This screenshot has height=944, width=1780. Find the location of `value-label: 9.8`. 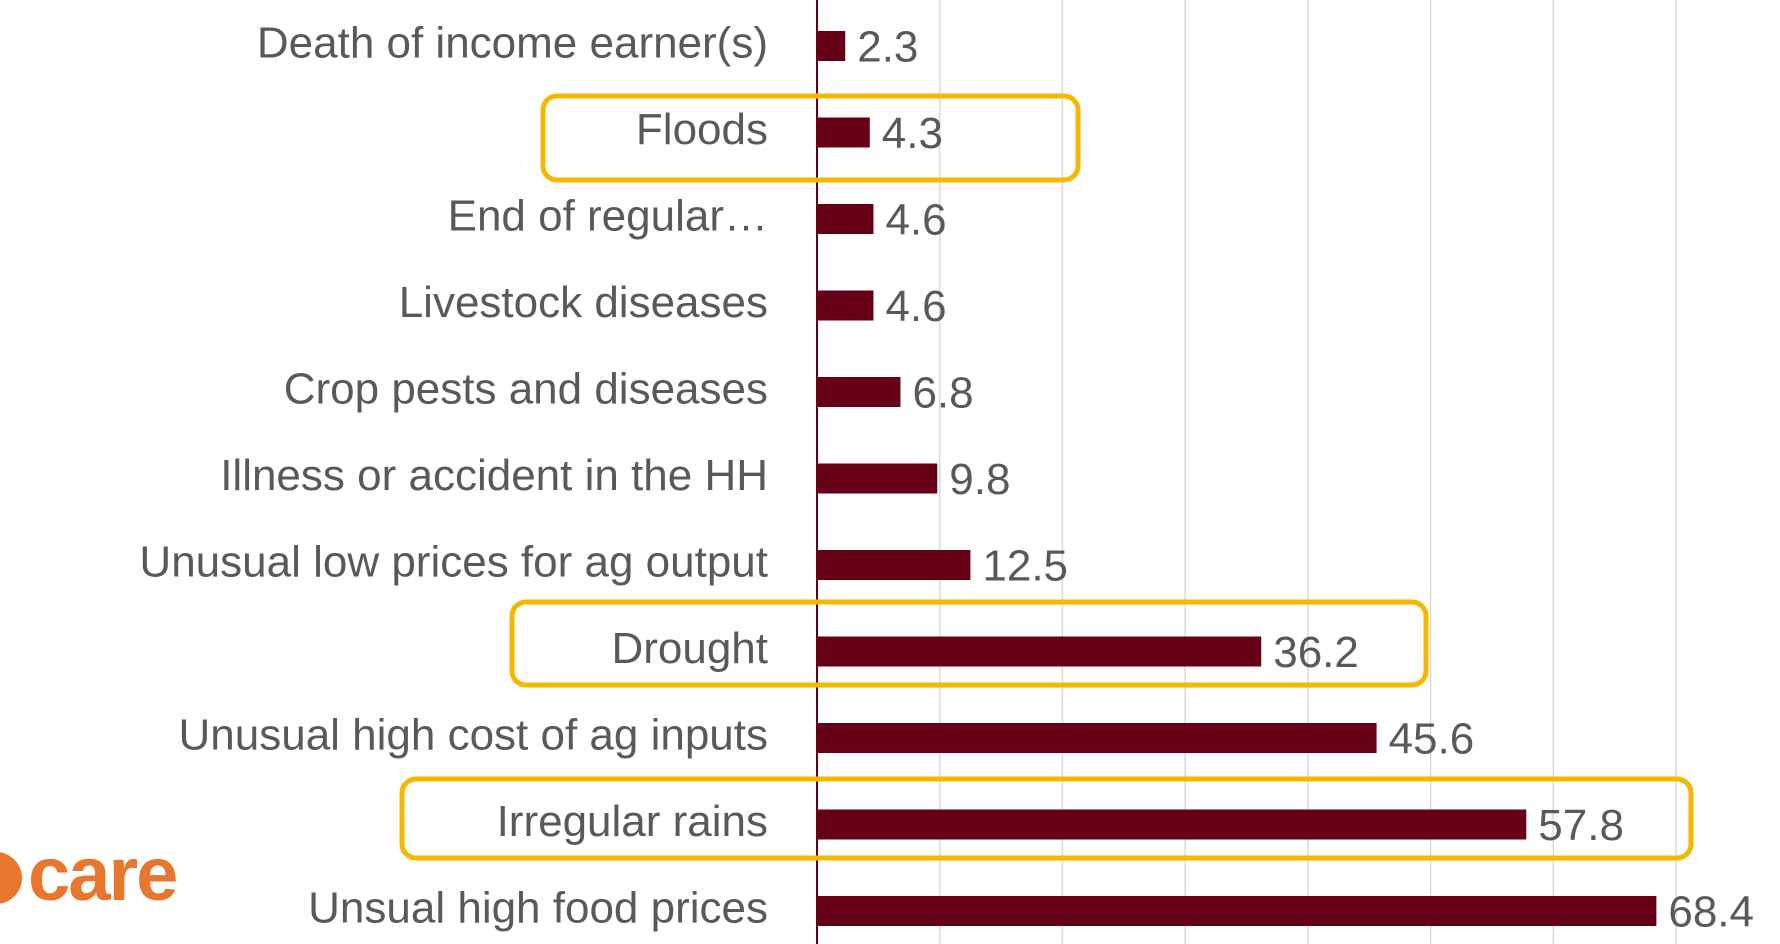

value-label: 9.8 is located at coordinates (979, 479).